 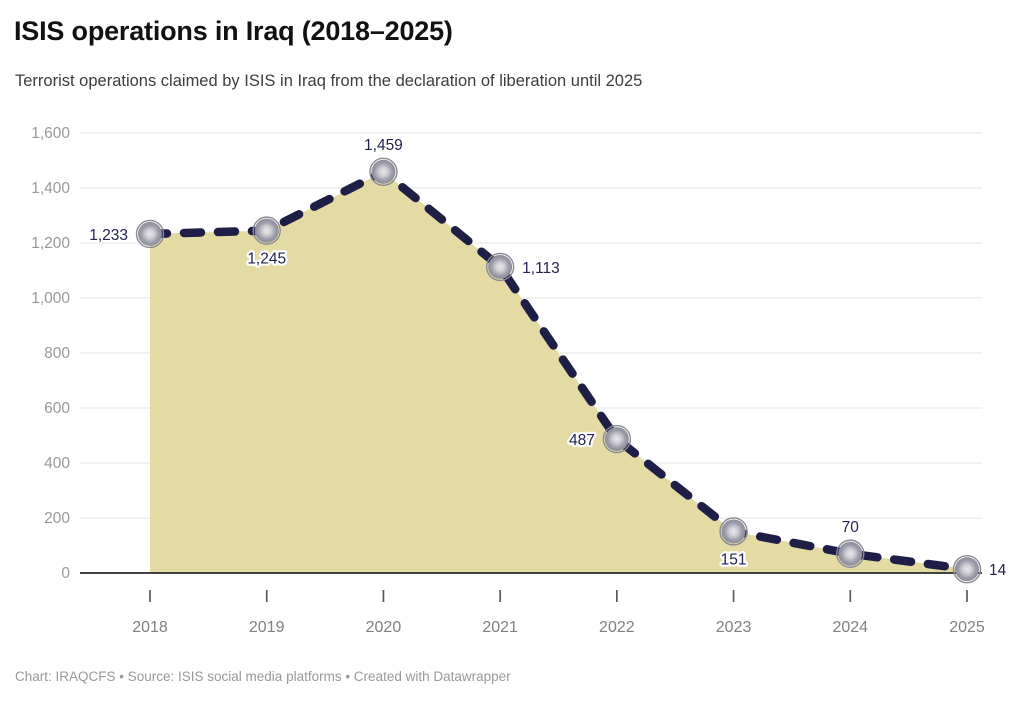 What do you see at coordinates (617, 627) in the screenshot?
I see `x-axis-tick-label: 2022` at bounding box center [617, 627].